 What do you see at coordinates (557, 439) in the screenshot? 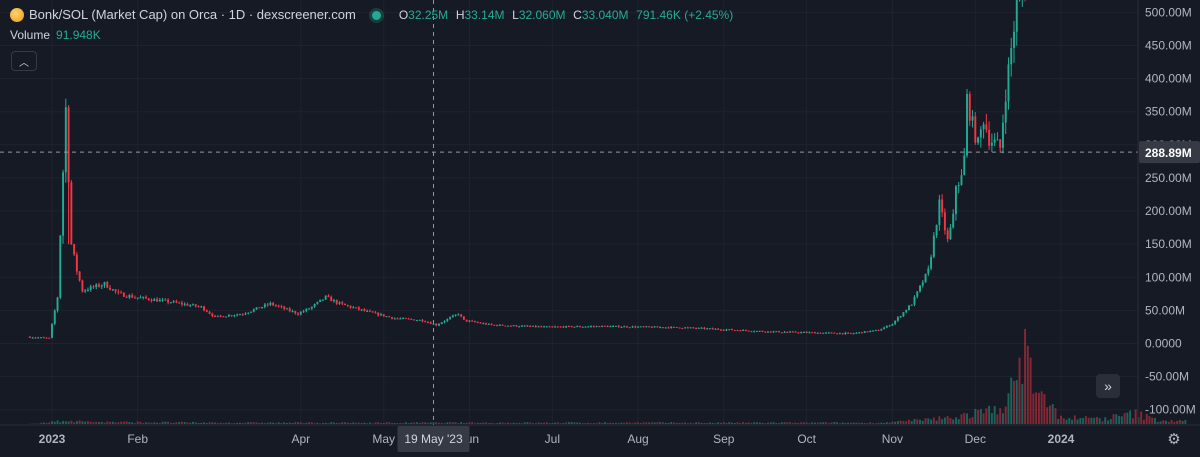
I see `time-axis: 2023FebAprMayJunJulAugSepOctNovDec2024` at bounding box center [557, 439].